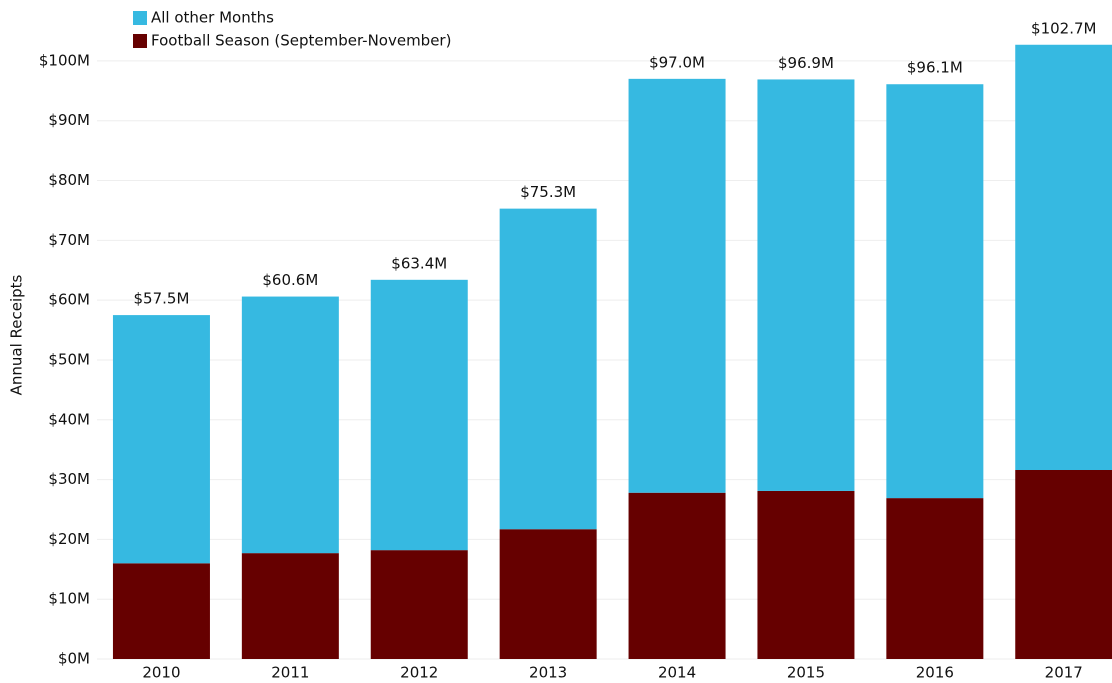  I want to click on legend-label: All other Months, so click(212, 18).